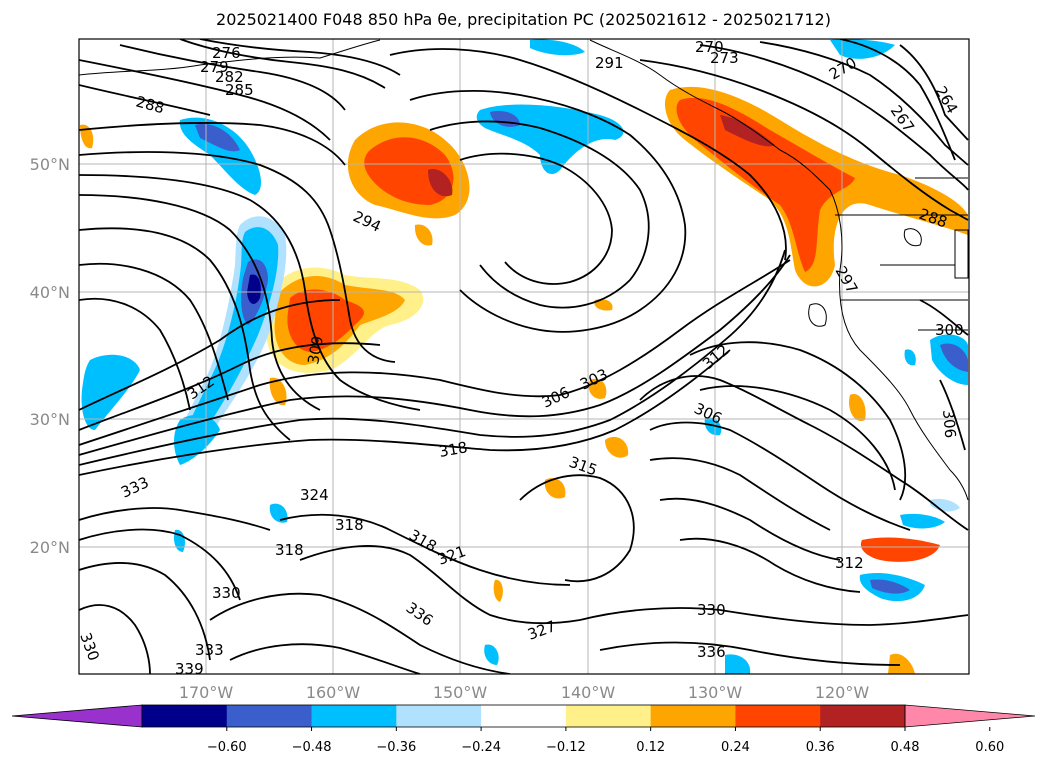  Describe the element at coordinates (209, 650) in the screenshot. I see `contour-label: 333` at that location.